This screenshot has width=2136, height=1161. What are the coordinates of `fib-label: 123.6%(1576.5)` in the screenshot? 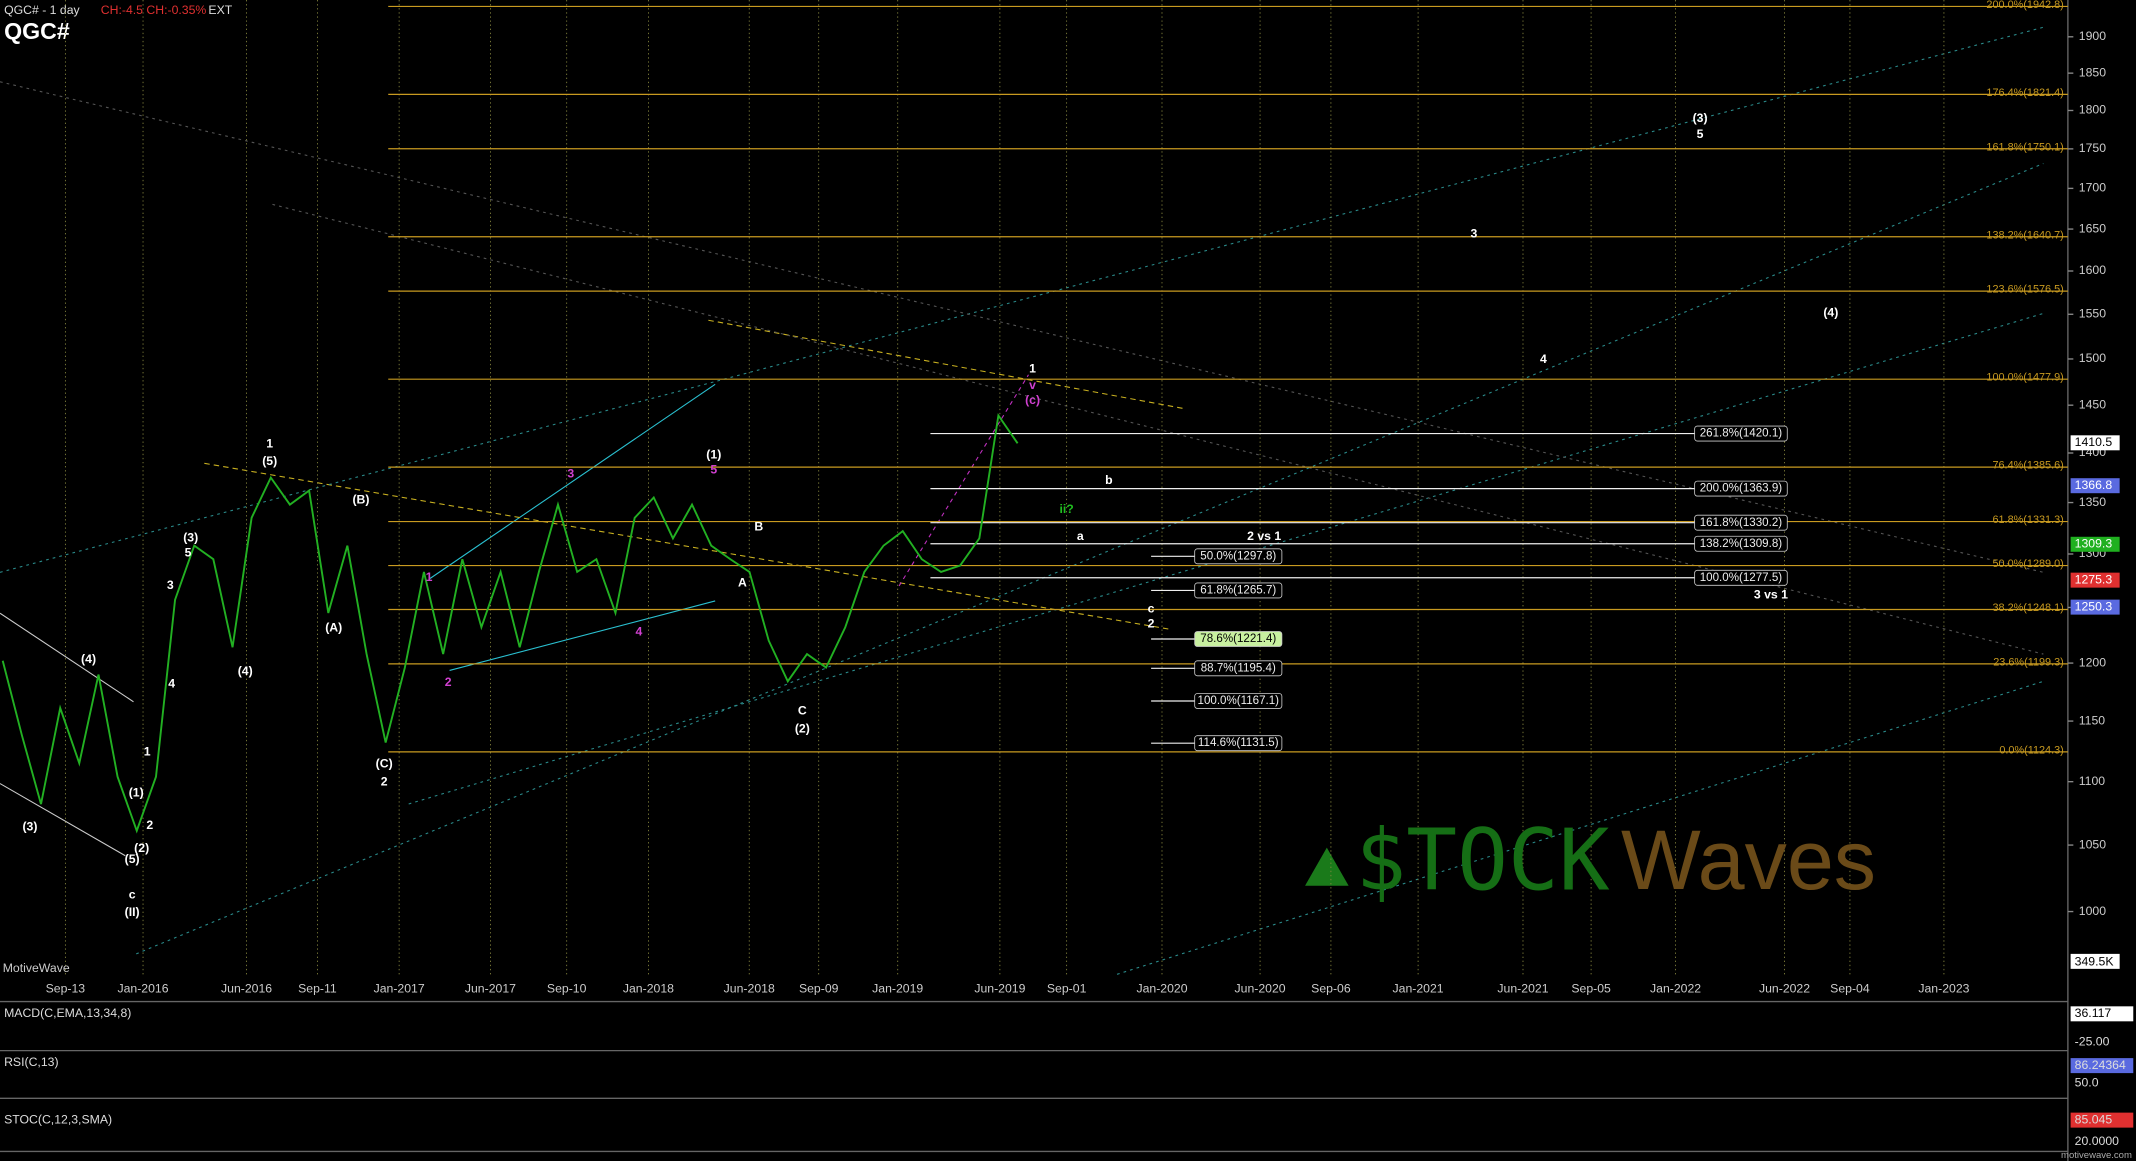 It's located at (2024, 290).